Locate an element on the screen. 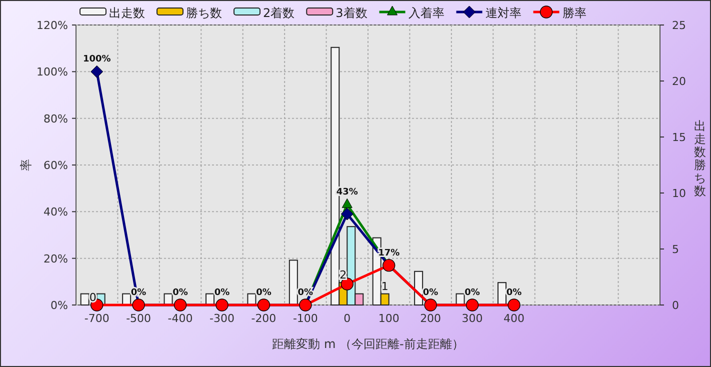 The width and height of the screenshot is (711, 367). x-tick-label: 0 is located at coordinates (347, 318).